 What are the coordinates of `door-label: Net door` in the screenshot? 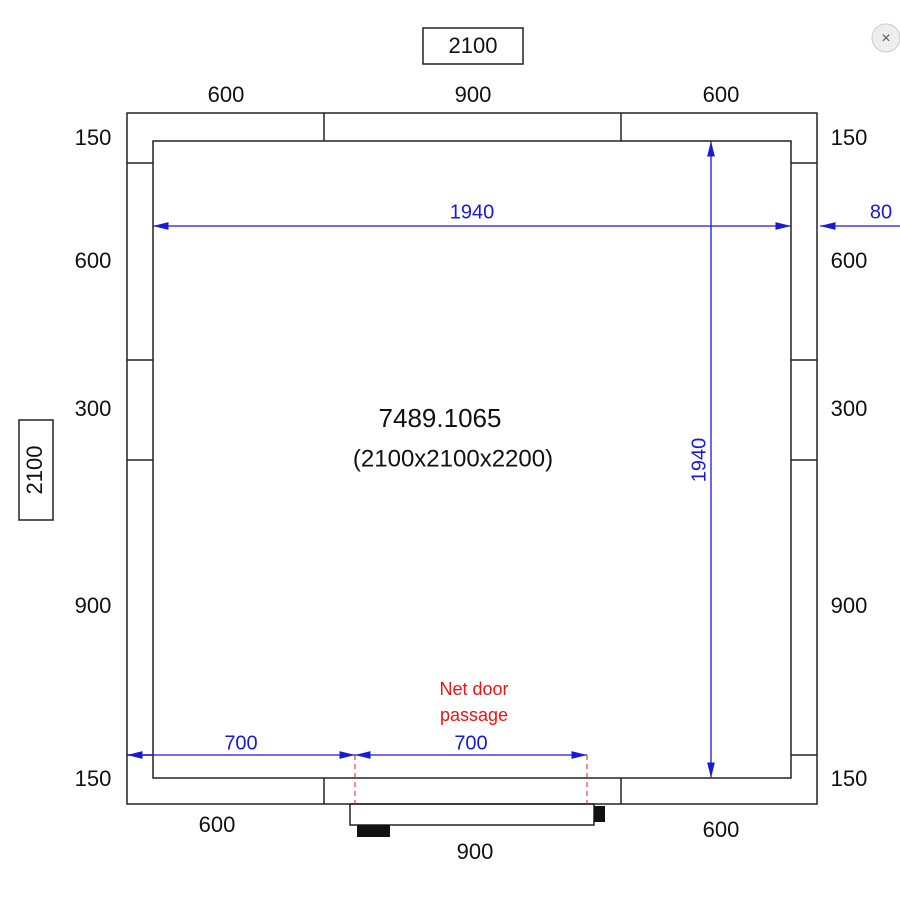 It's located at (473, 689).